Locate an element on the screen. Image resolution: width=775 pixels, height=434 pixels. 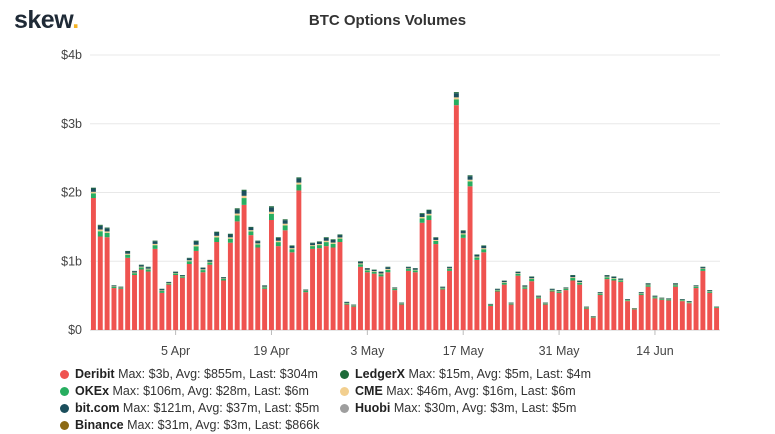
legend-item: LedgerX Max: $15m, Avg: $5m, Last: $4m is located at coordinates (465, 374).